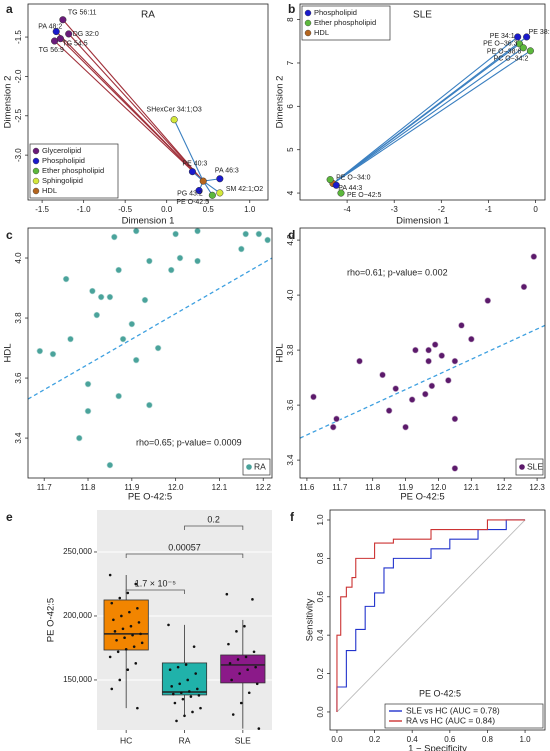 The height and width of the screenshot is (751, 550). What do you see at coordinates (320, 673) in the screenshot?
I see `y-tick-label: 0.2` at bounding box center [320, 673].